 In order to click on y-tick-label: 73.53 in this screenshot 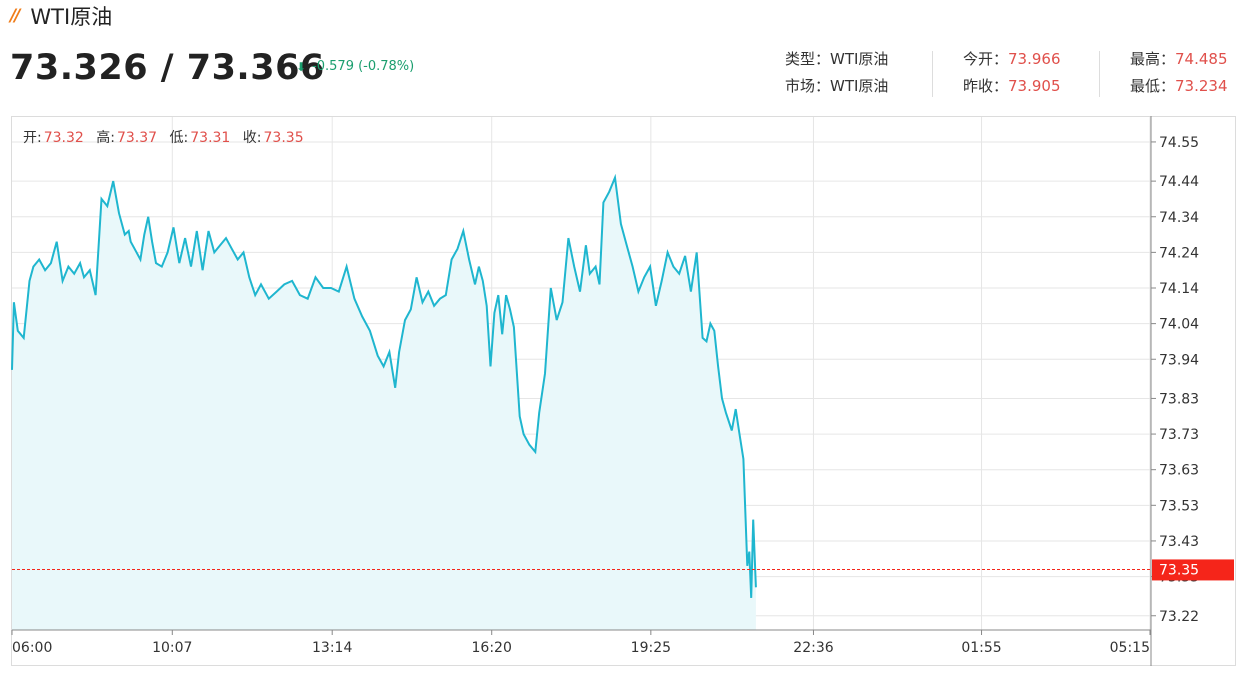, I will do `click(1179, 506)`.